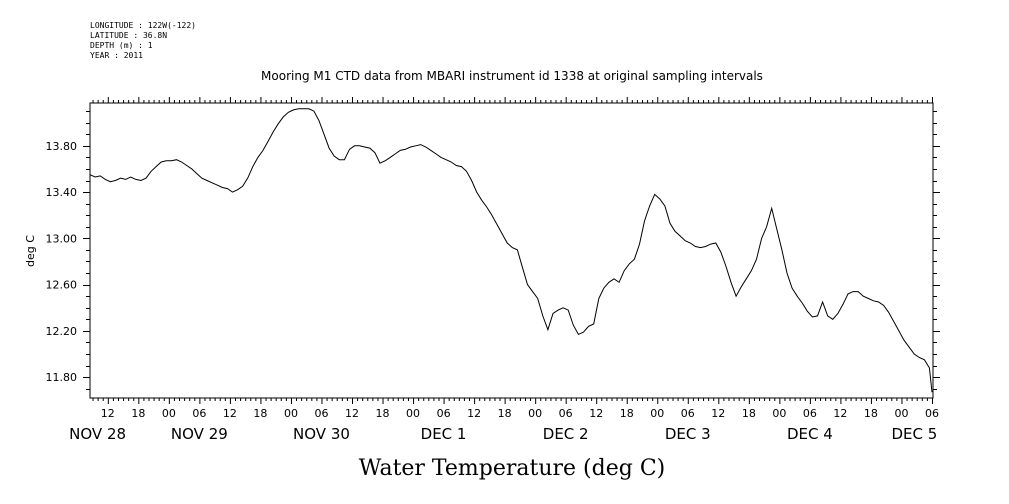 The image size is (1009, 504). What do you see at coordinates (121, 45) in the screenshot?
I see `depth-label: DEPTH (m) : 1` at bounding box center [121, 45].